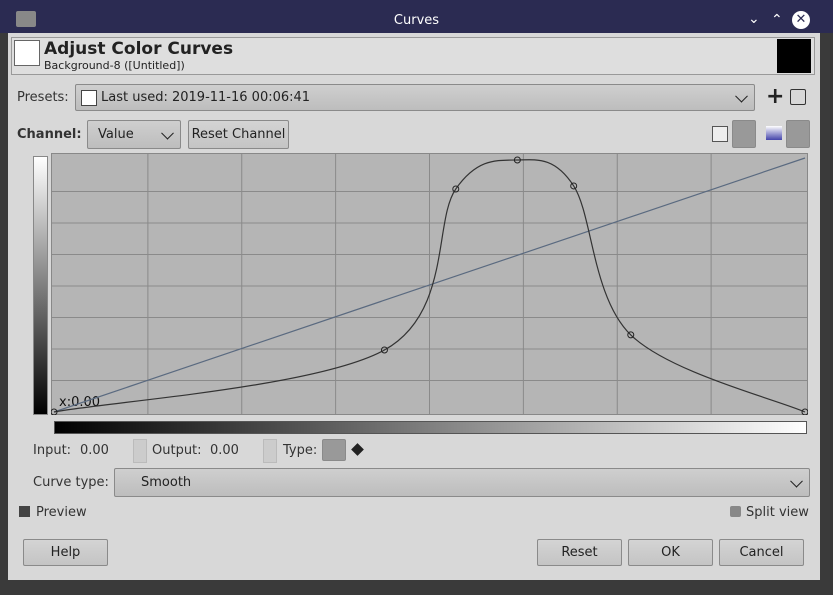  Describe the element at coordinates (794, 56) in the screenshot. I see `preview-swatch` at that location.